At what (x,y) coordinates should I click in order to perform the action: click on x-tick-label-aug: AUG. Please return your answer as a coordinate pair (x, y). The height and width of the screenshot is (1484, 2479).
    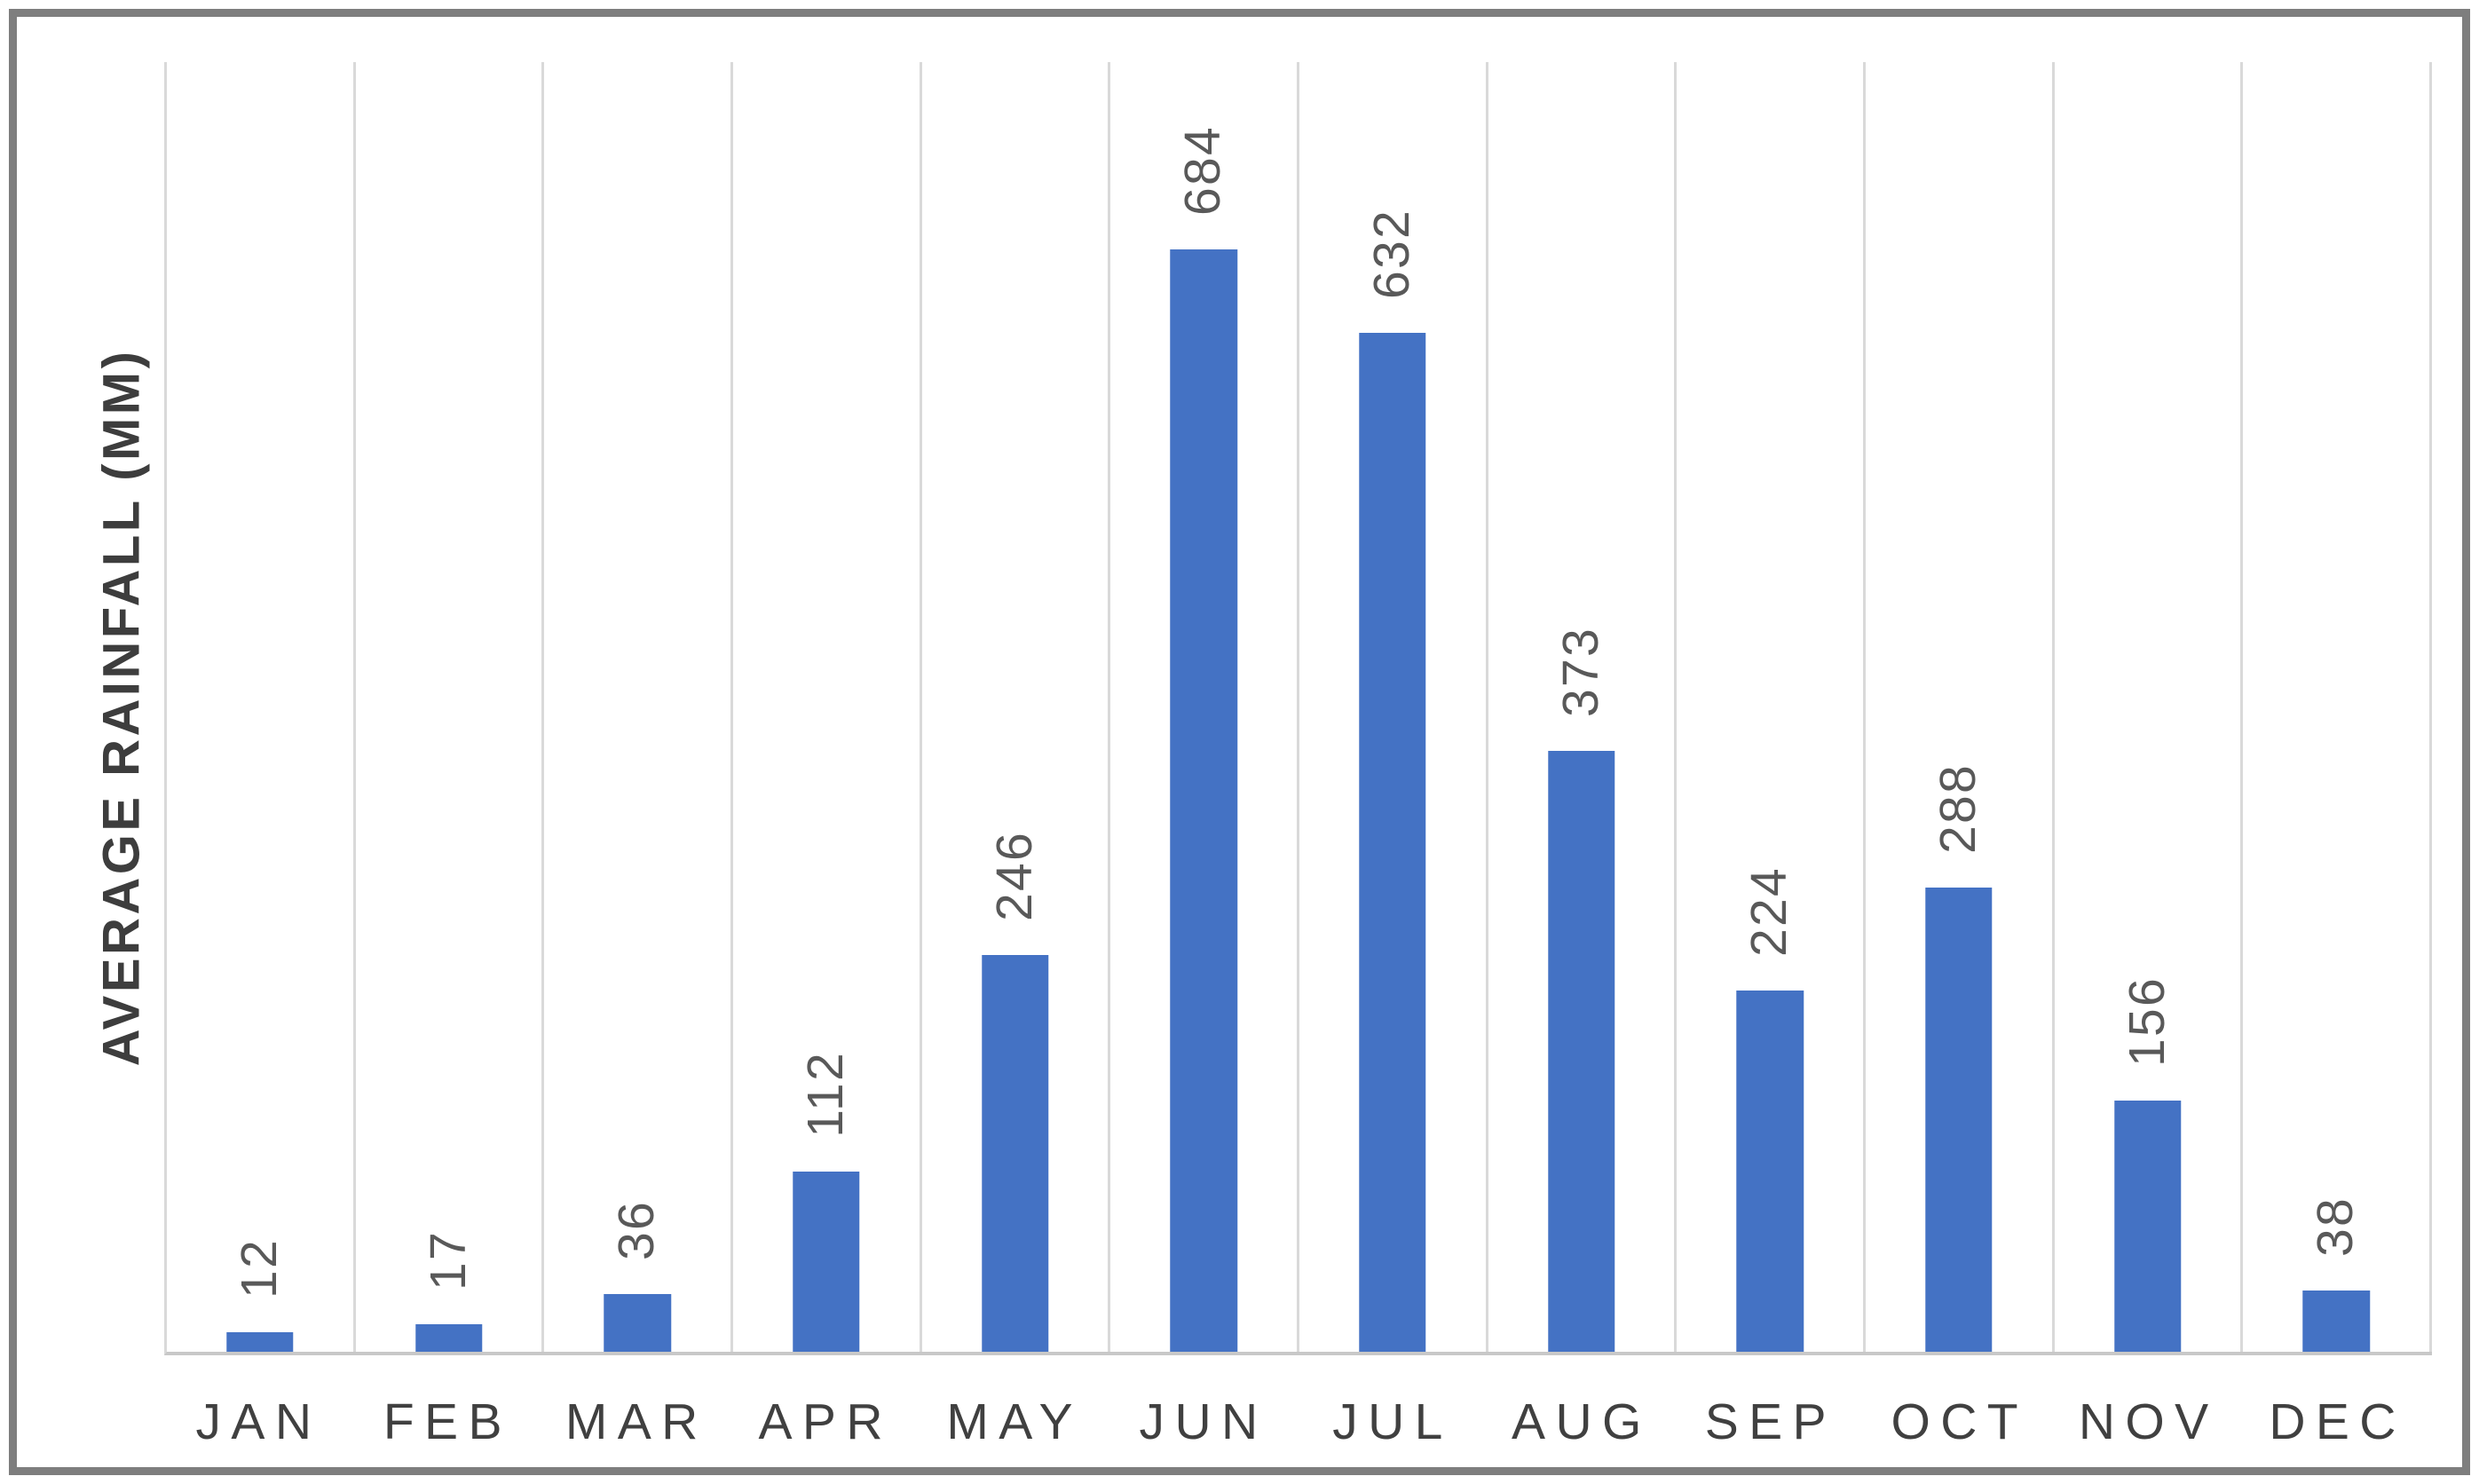
    Looking at the image, I should click on (1582, 1422).